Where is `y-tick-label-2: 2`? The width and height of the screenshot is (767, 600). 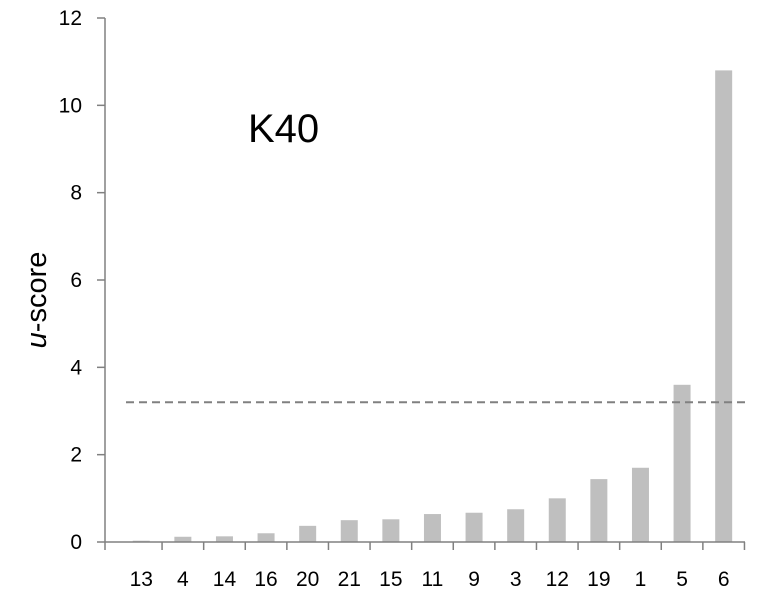
y-tick-label-2: 2 is located at coordinates (76, 455).